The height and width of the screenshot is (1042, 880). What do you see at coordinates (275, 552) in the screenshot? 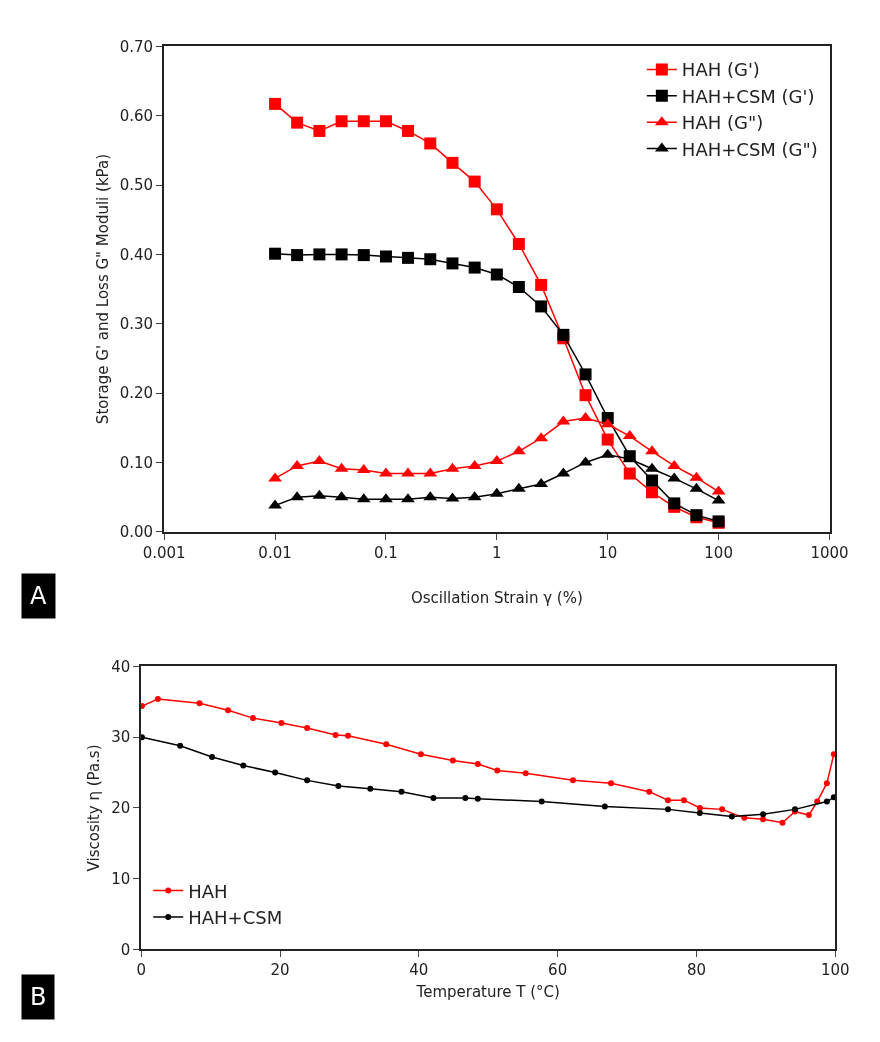
I see `x-tick-label: 0.01` at bounding box center [275, 552].